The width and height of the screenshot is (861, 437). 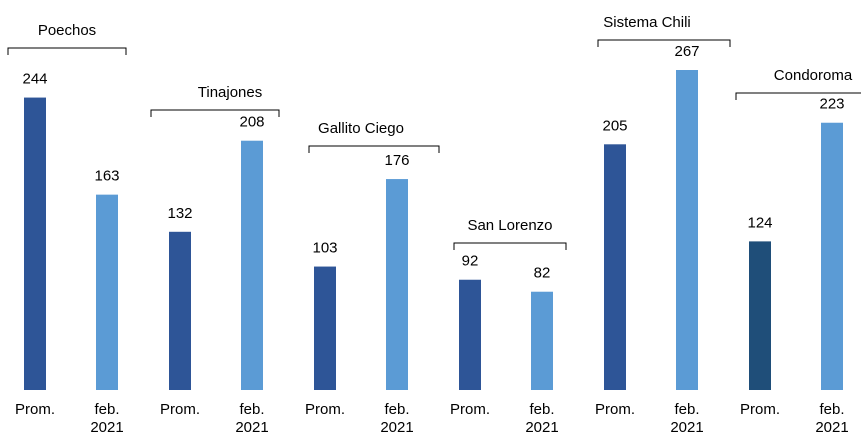 I want to click on value-label: 244, so click(x=34, y=79).